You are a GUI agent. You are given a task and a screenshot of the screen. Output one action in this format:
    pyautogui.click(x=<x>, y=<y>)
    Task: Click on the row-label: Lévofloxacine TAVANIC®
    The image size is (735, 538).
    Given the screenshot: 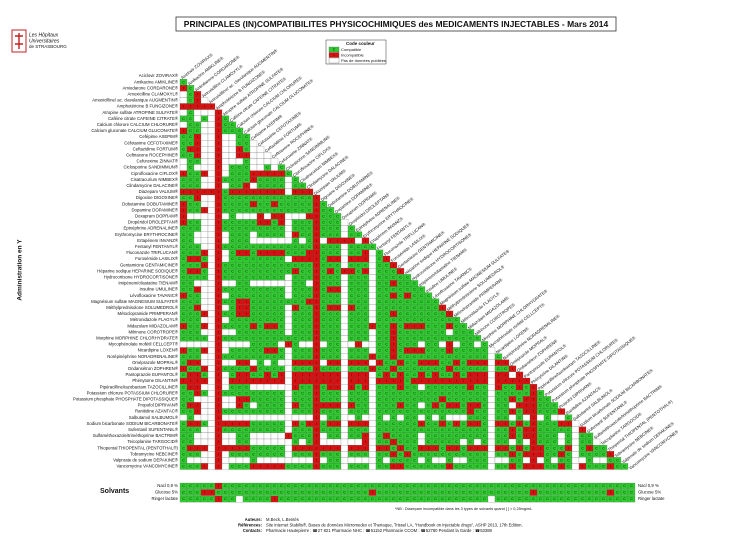 What is the action you would take?
    pyautogui.click(x=154, y=295)
    